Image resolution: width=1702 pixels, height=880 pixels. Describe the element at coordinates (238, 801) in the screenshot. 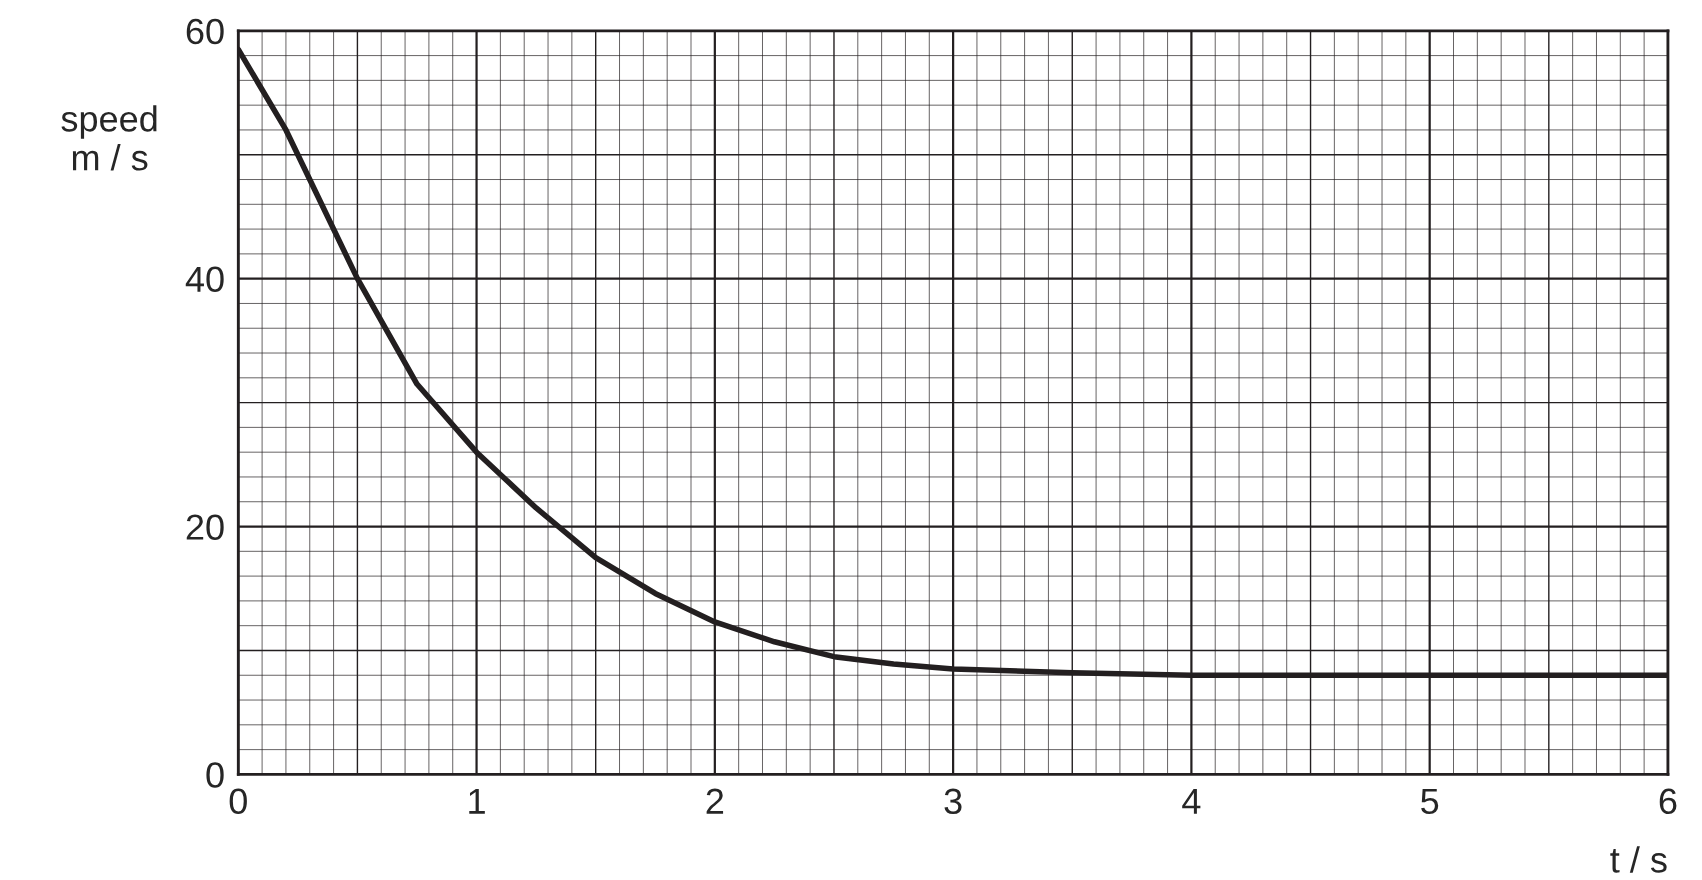

I see `x-tick-label: 0` at that location.